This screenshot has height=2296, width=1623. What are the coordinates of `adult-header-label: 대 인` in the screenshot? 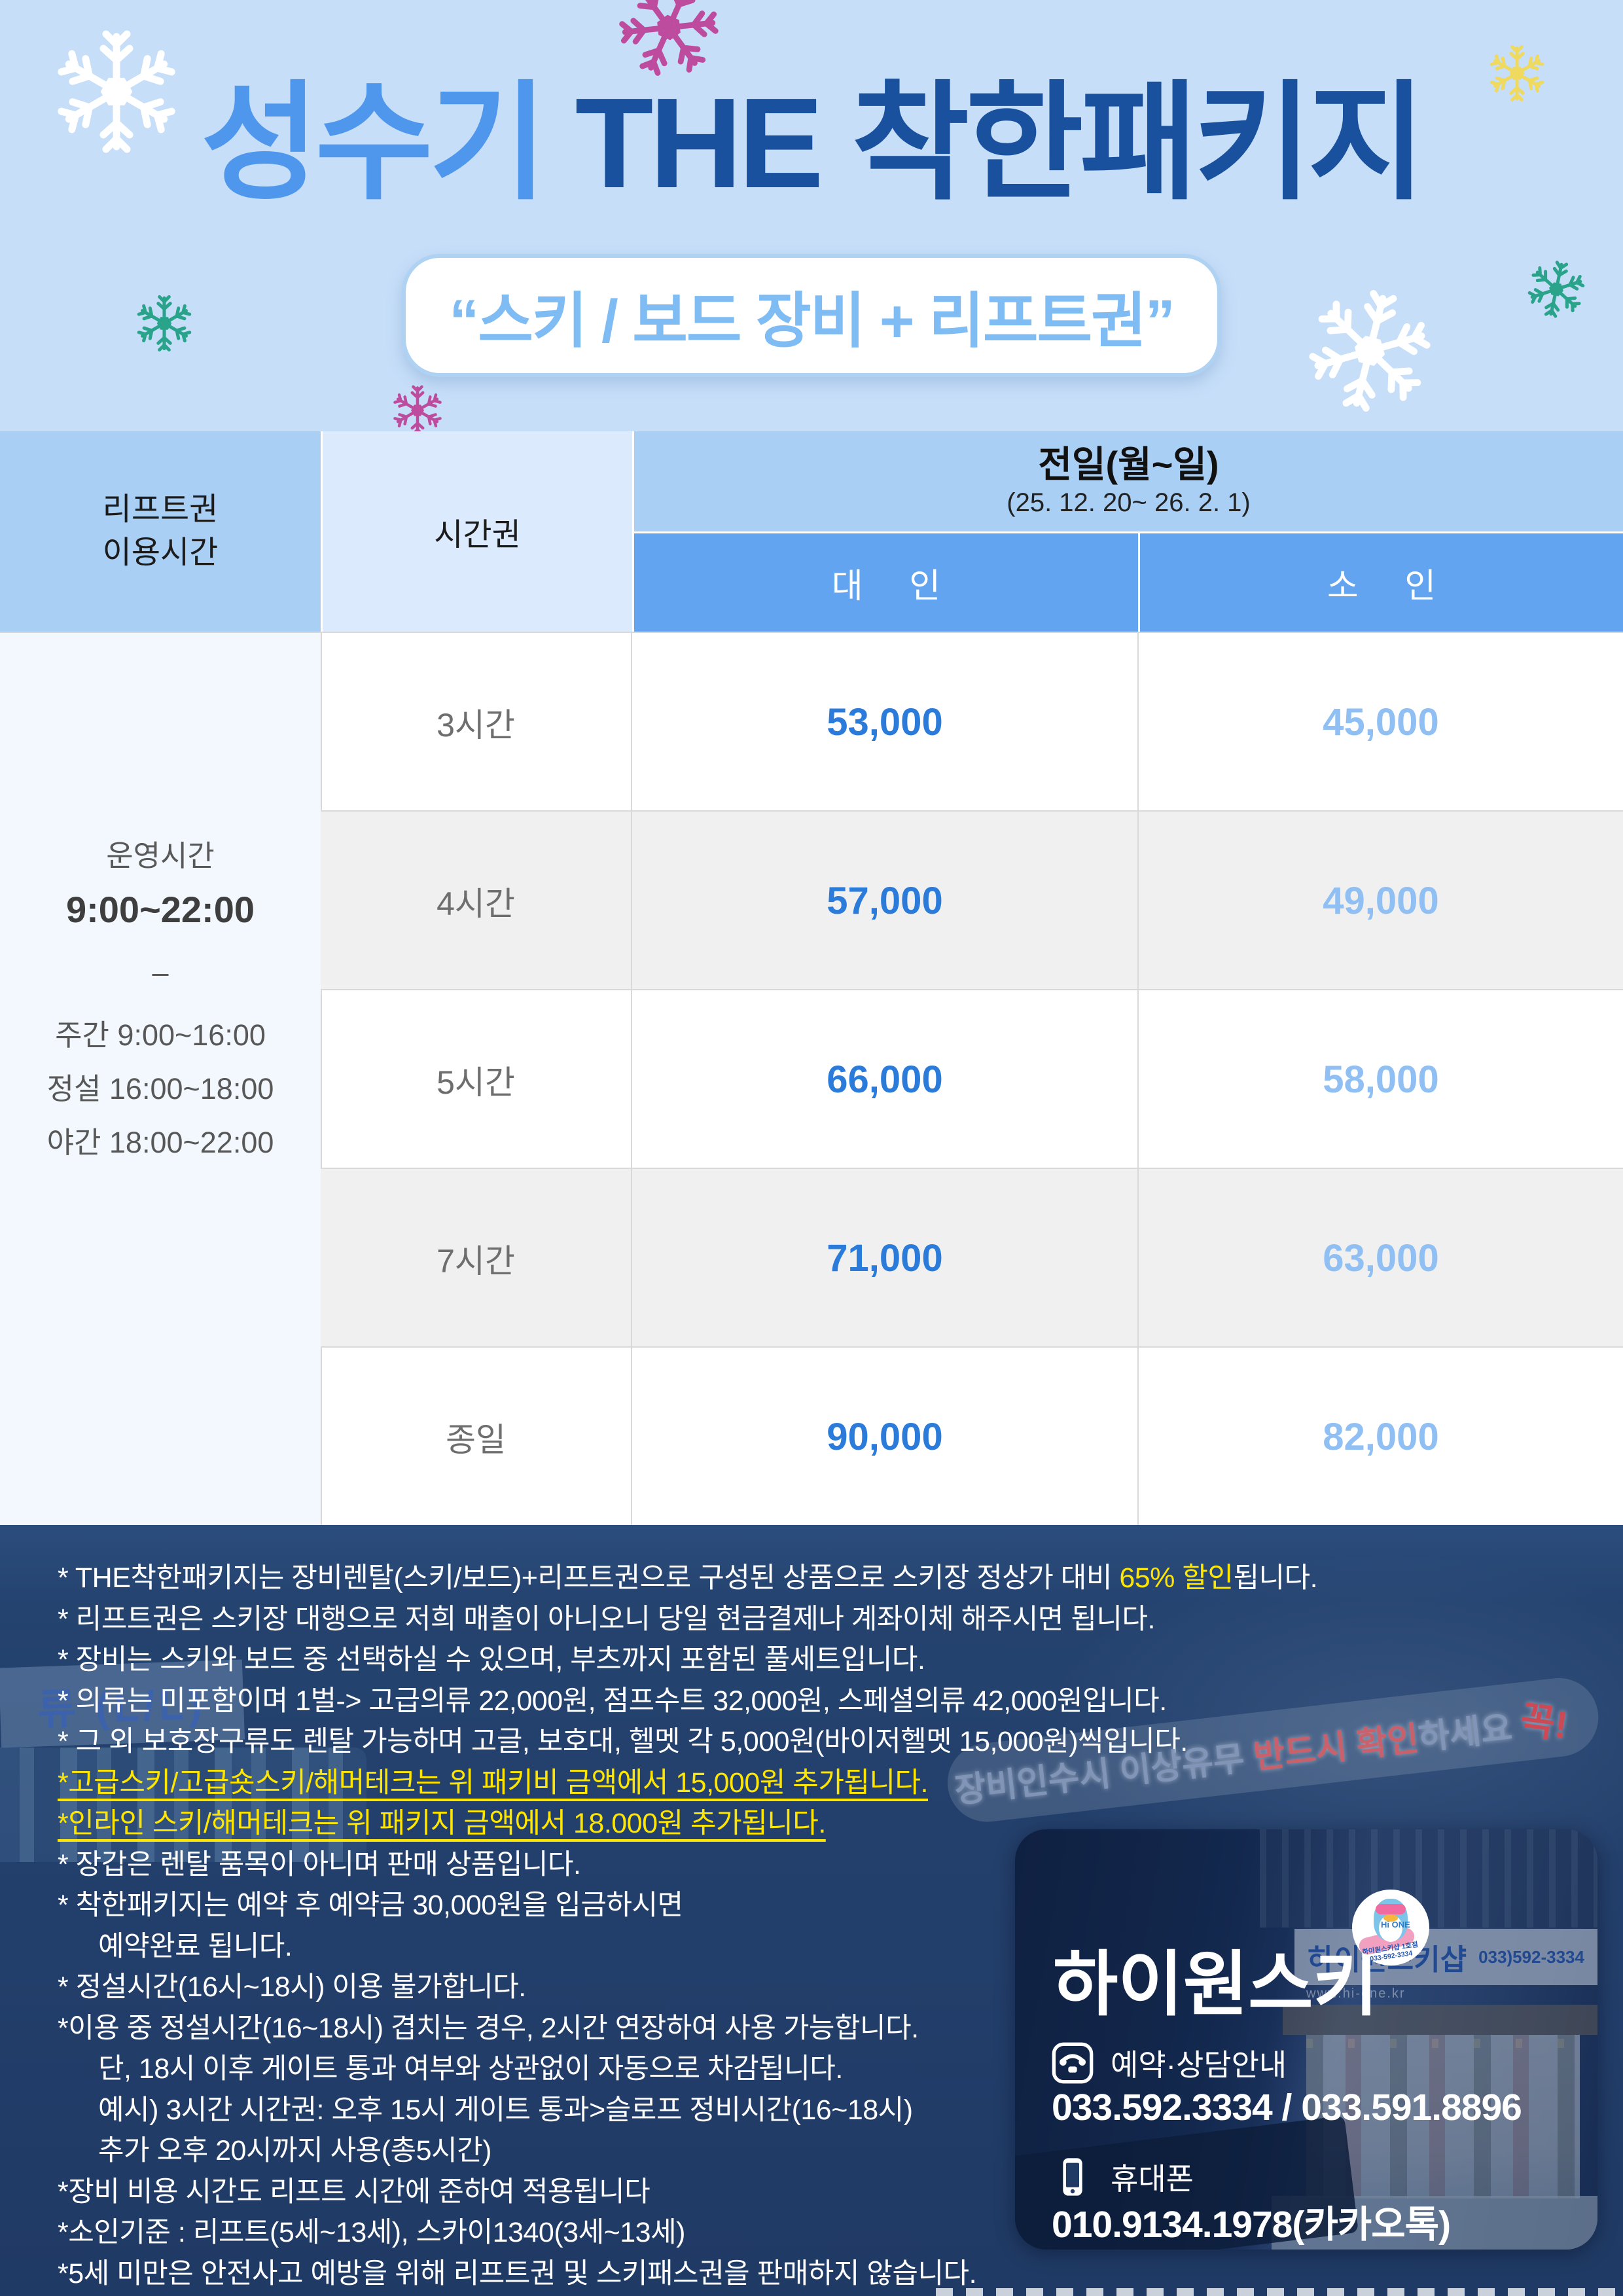 It's located at (895, 586).